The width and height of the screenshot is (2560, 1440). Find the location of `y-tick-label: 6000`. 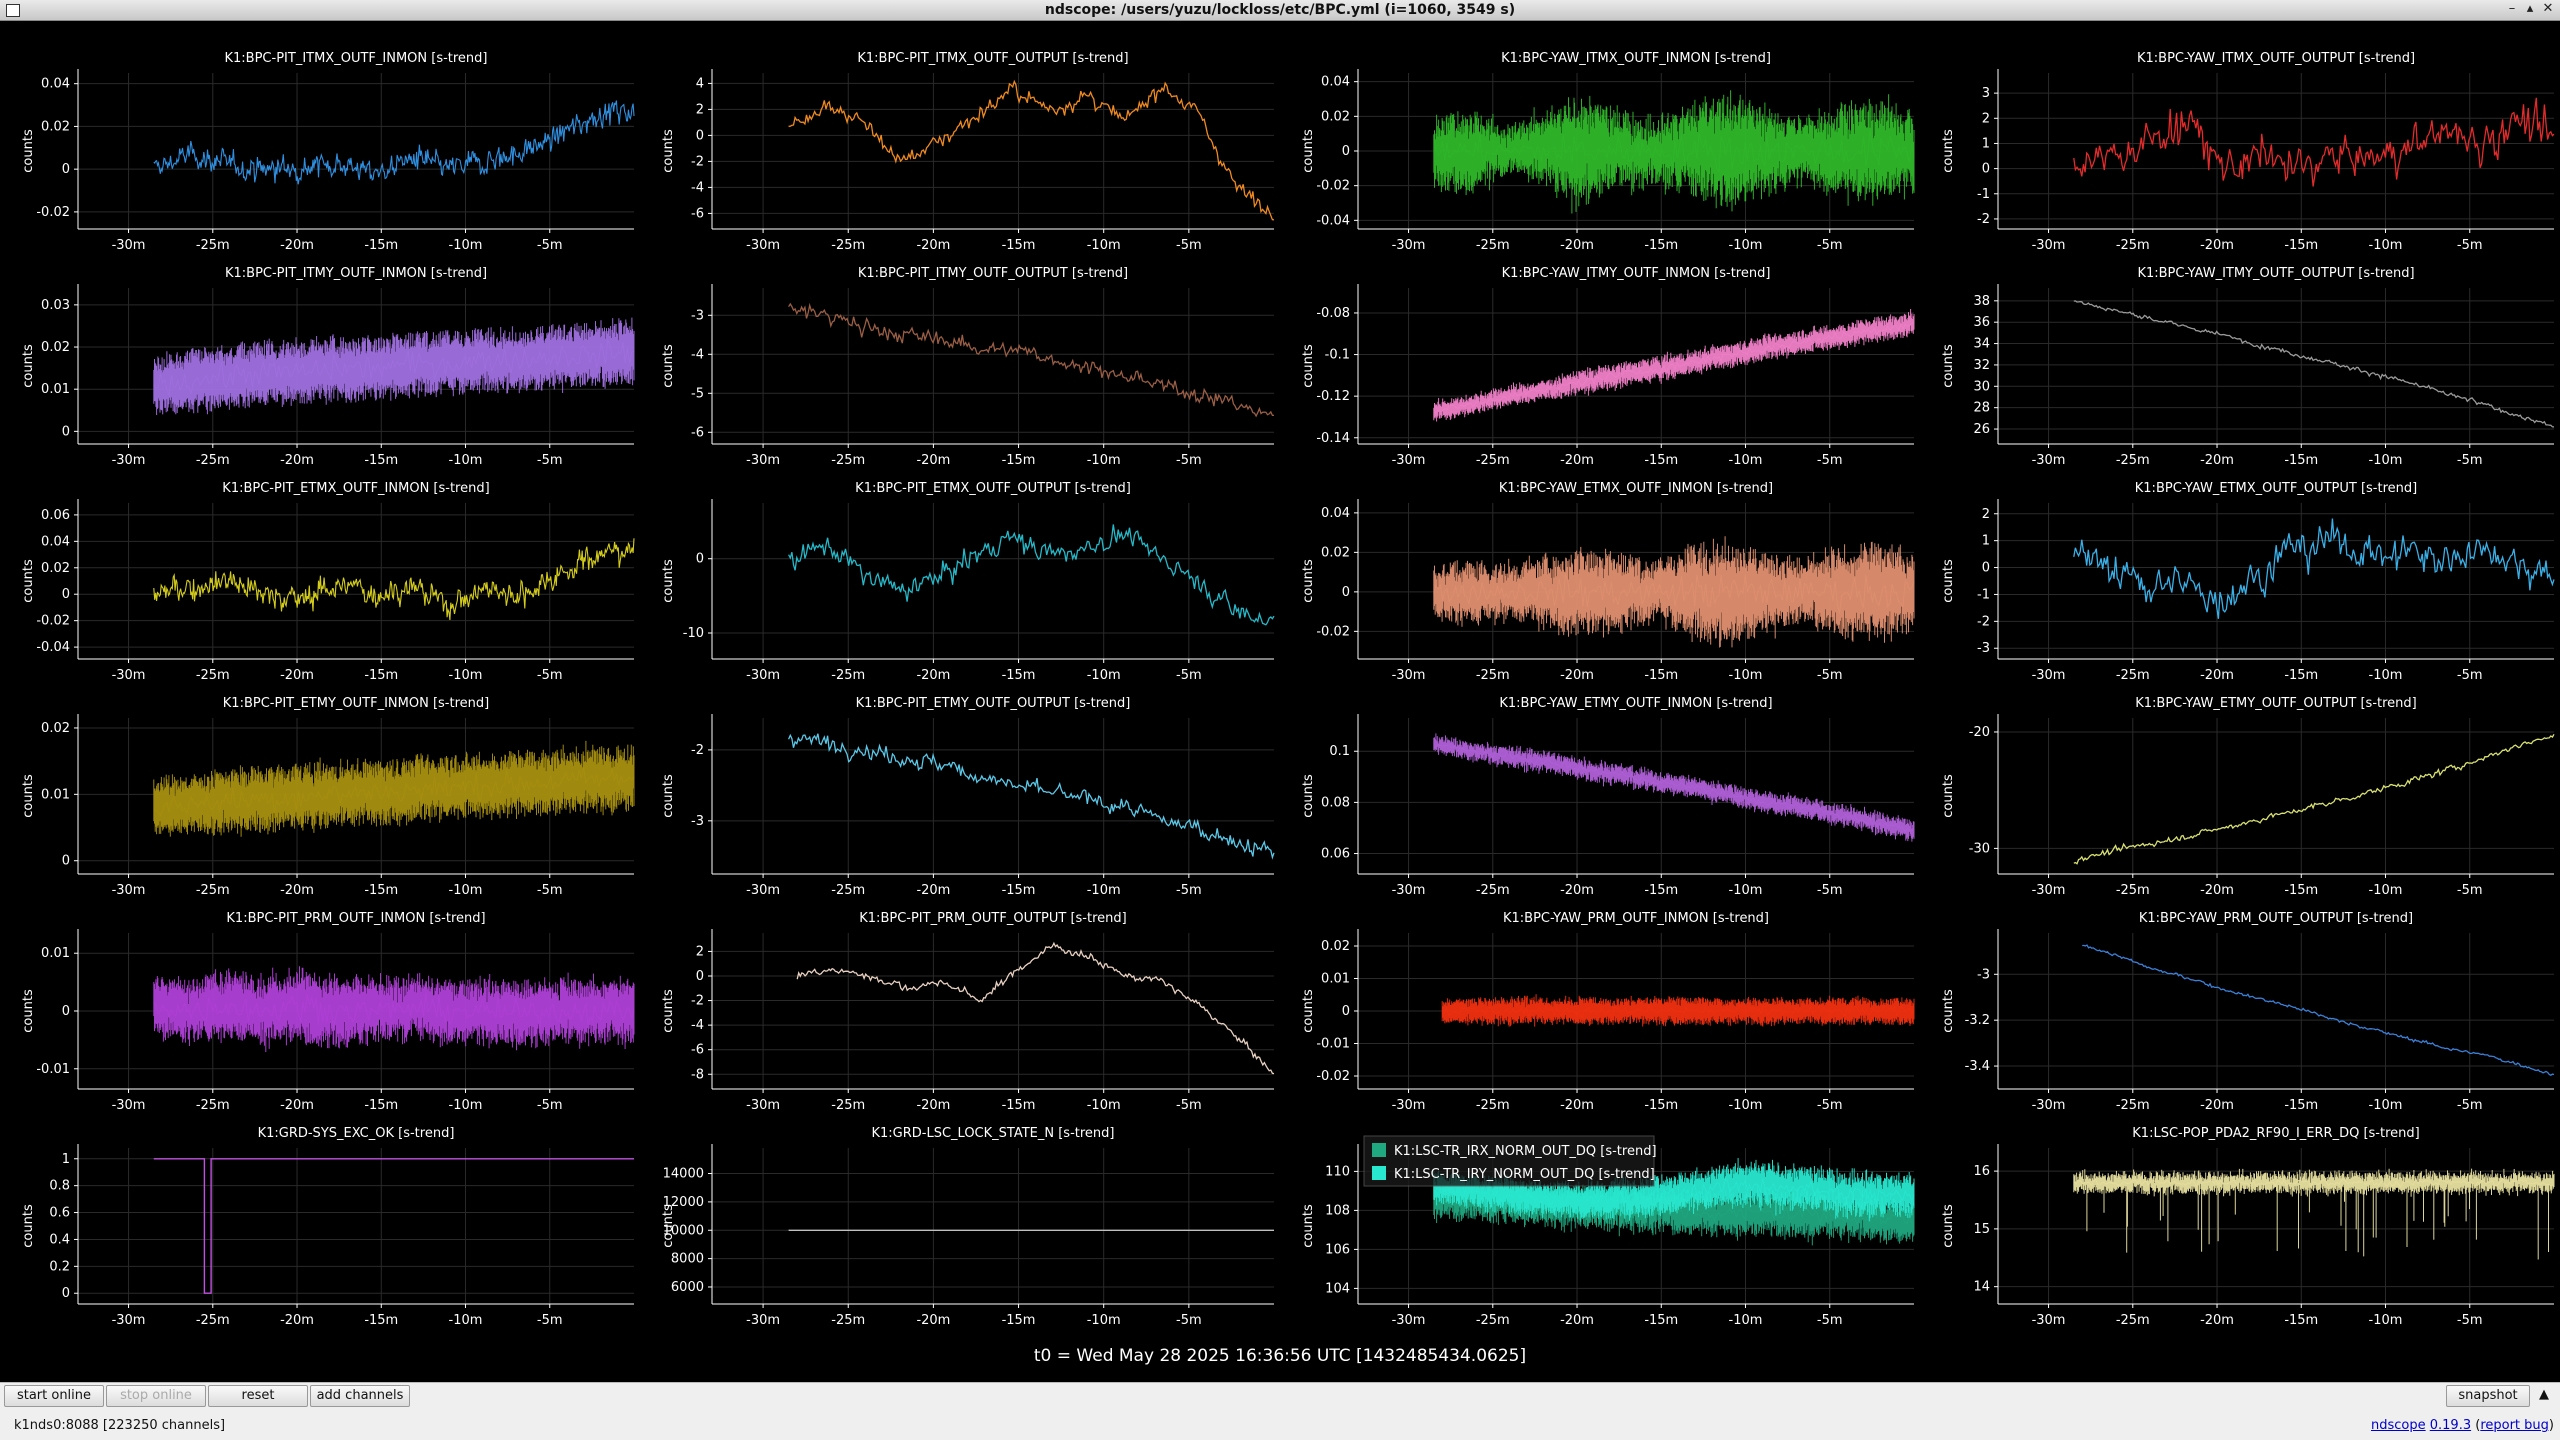

y-tick-label: 6000 is located at coordinates (687, 1287).